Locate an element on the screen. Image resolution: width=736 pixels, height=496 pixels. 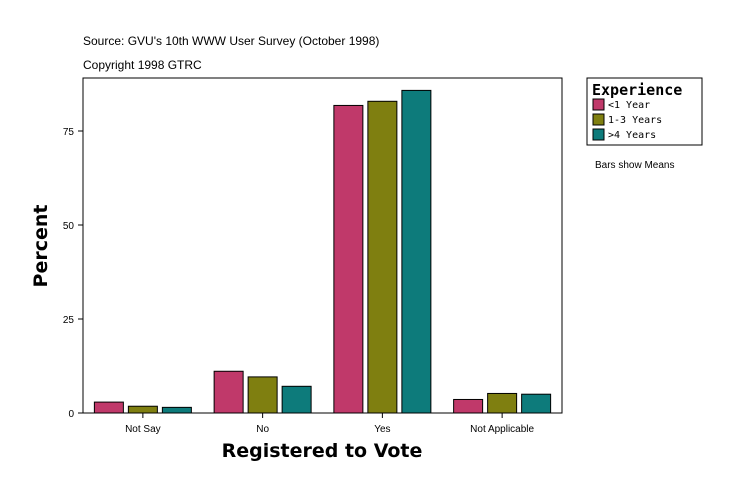
y-axis-label: Percent is located at coordinates (41, 246).